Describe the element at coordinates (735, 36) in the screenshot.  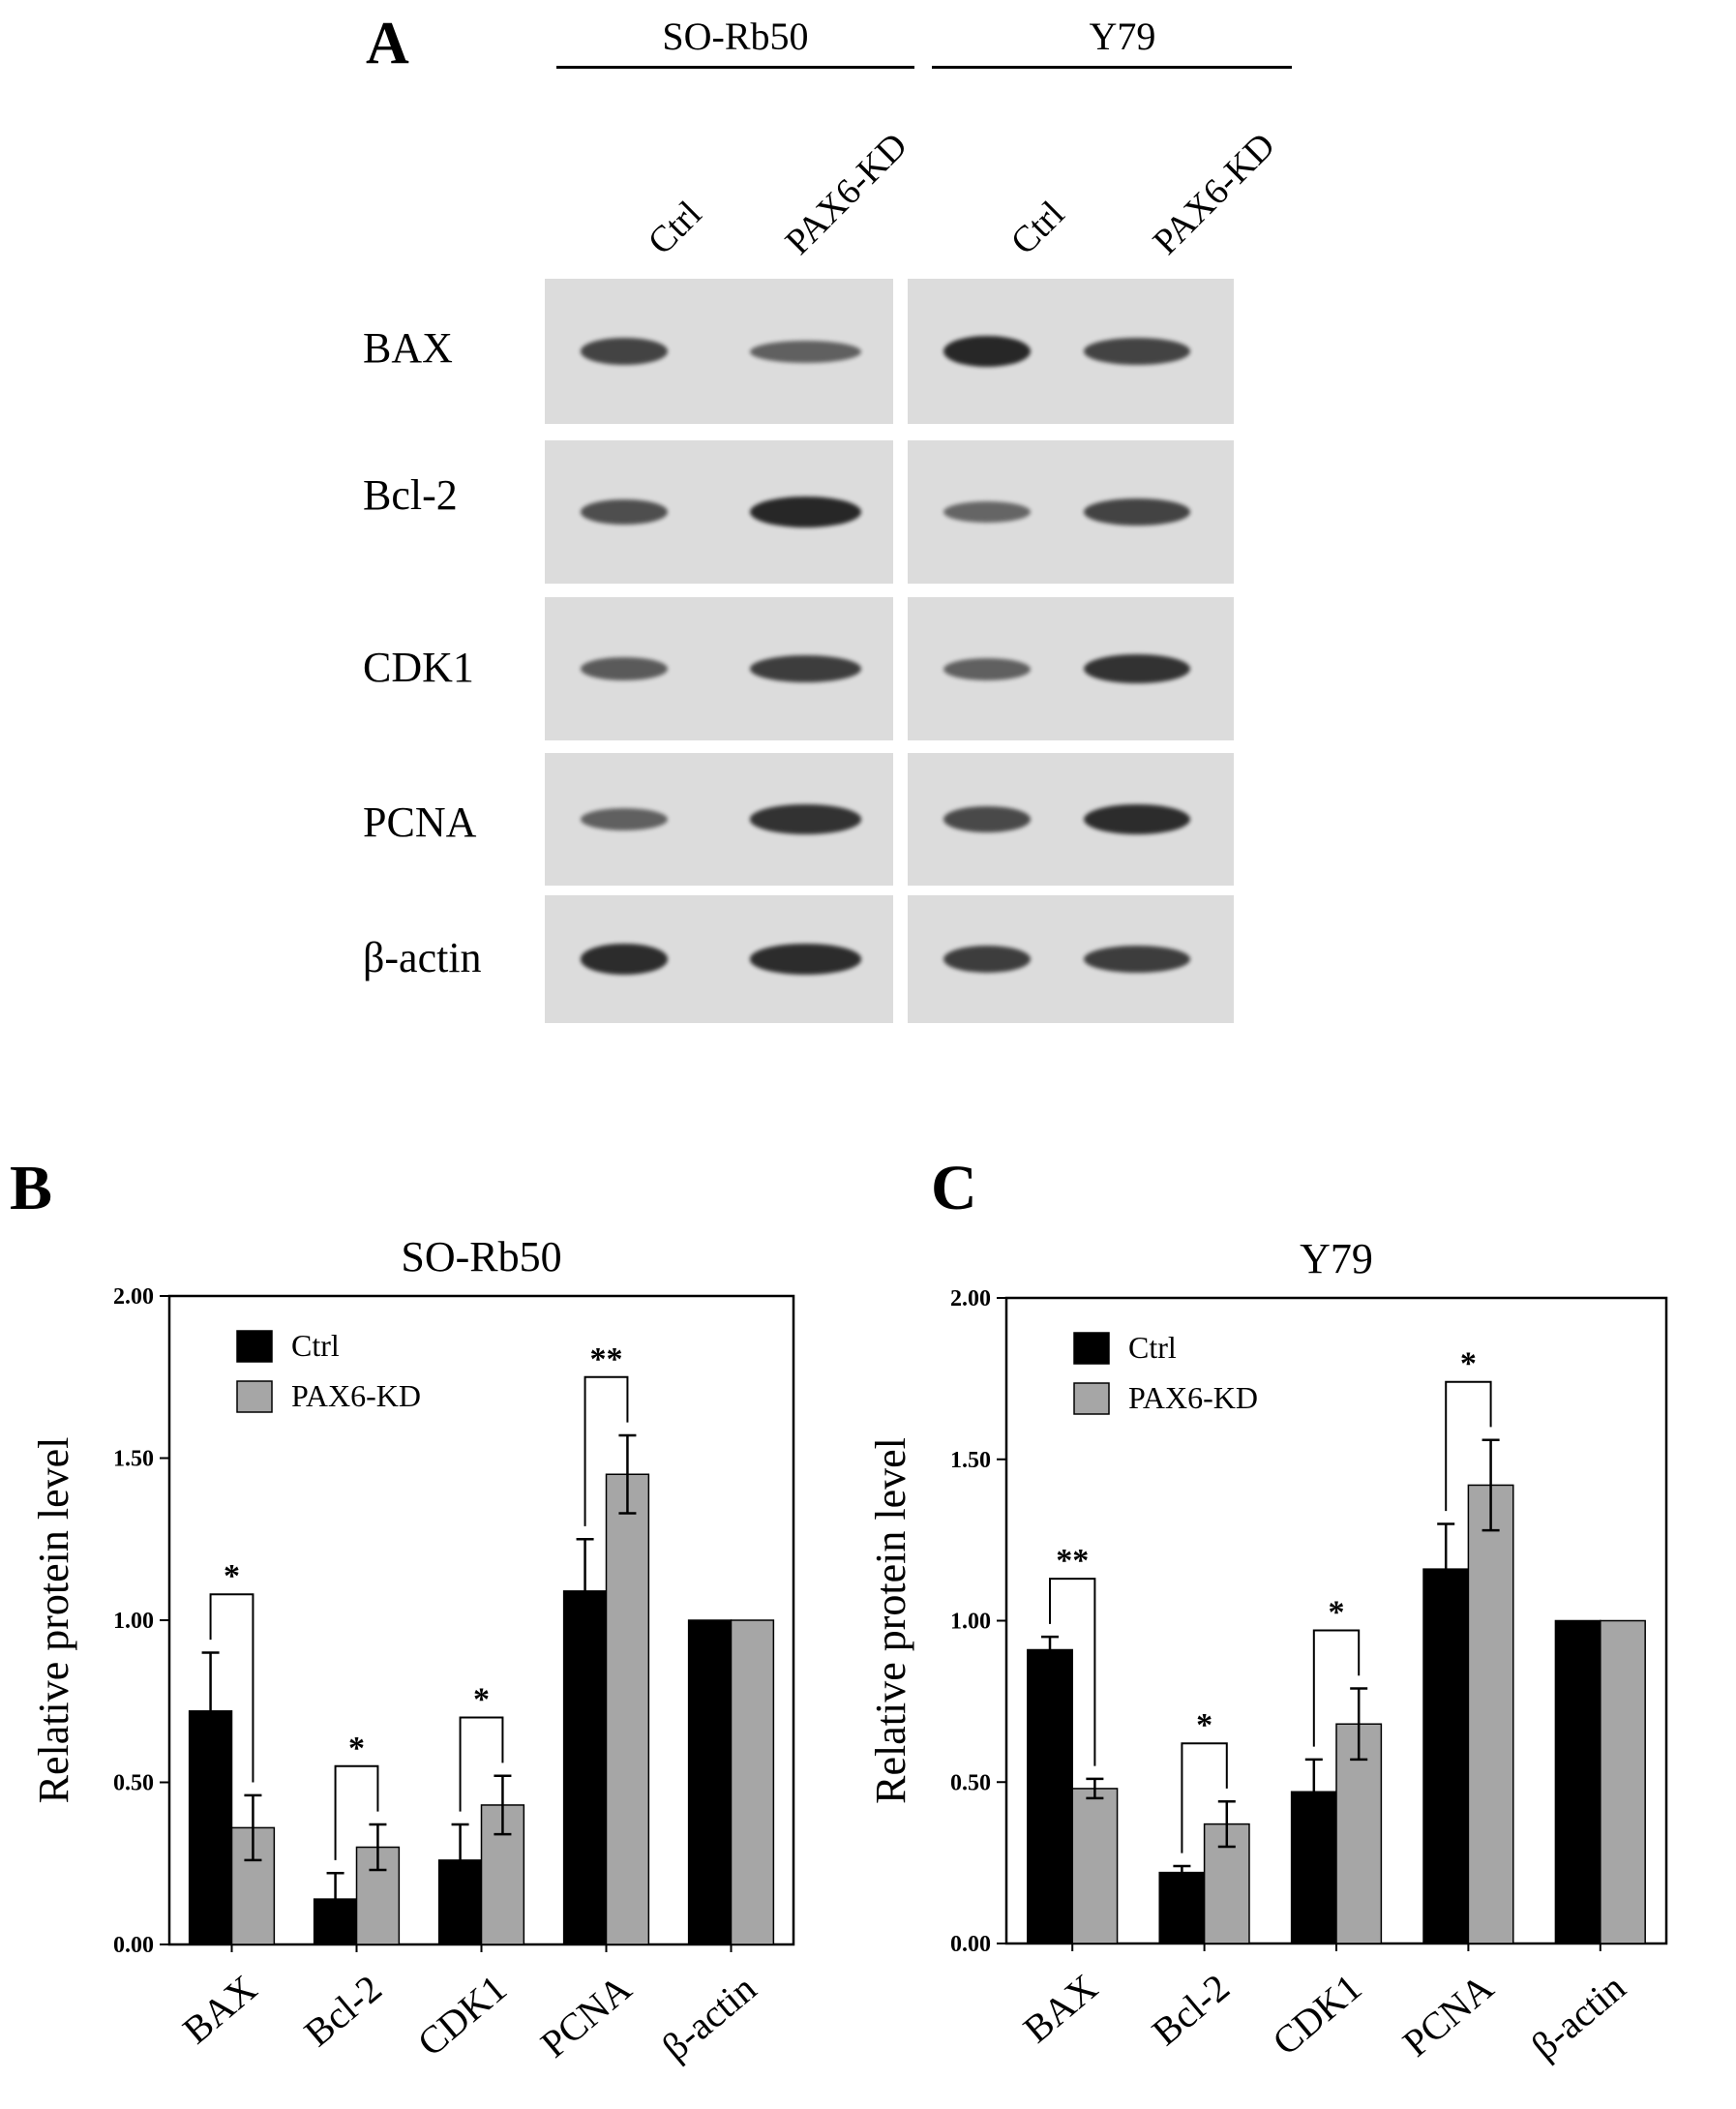
I see `cell-line-label-so-rb50: SO-Rb50` at that location.